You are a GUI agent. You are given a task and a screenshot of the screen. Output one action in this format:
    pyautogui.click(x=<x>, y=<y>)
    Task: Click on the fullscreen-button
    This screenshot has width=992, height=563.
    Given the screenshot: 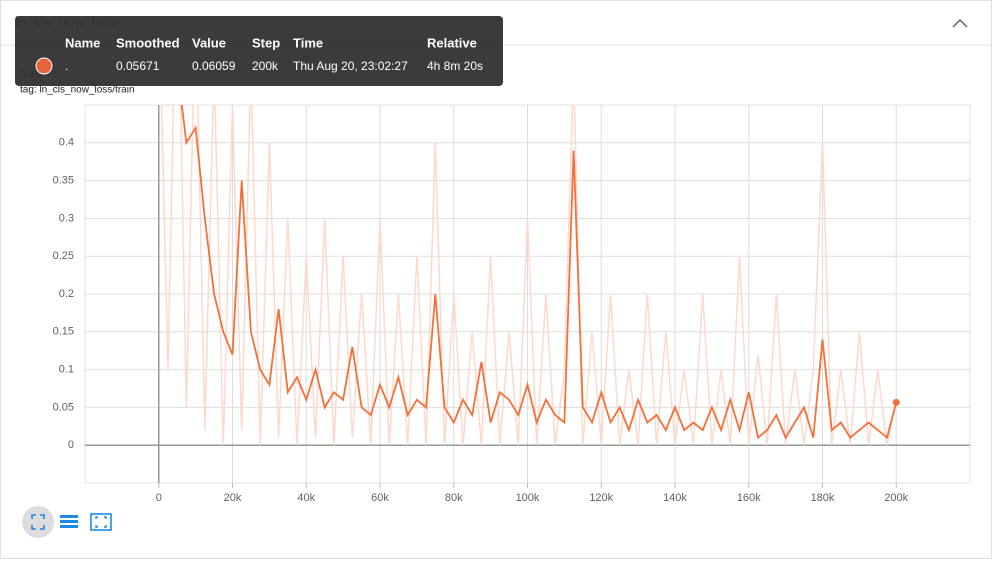 What is the action you would take?
    pyautogui.click(x=38, y=522)
    